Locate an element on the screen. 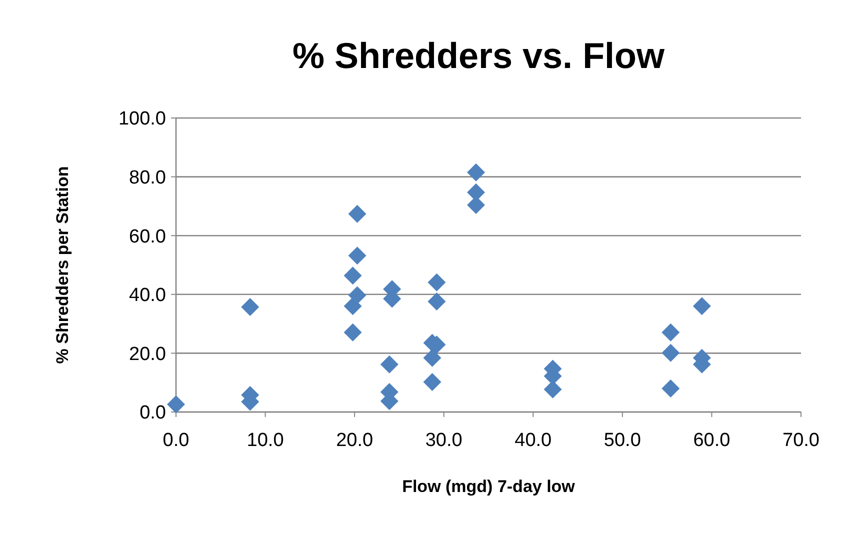 This screenshot has height=534, width=850. y-tick-label: 40.0 is located at coordinates (147, 295).